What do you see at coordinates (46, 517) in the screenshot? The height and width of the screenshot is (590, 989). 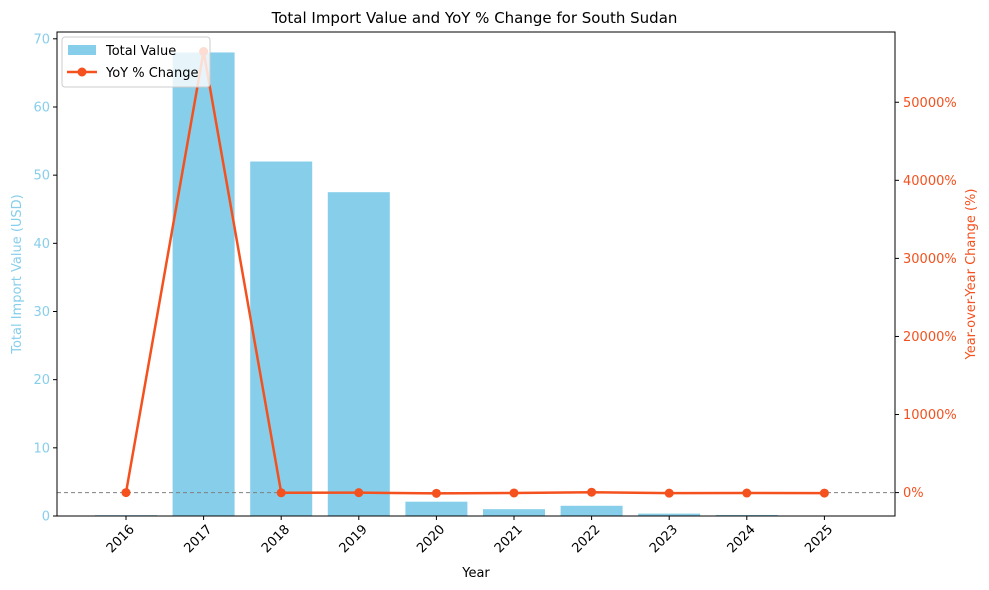 I see `left-tick-label-0: 0` at bounding box center [46, 517].